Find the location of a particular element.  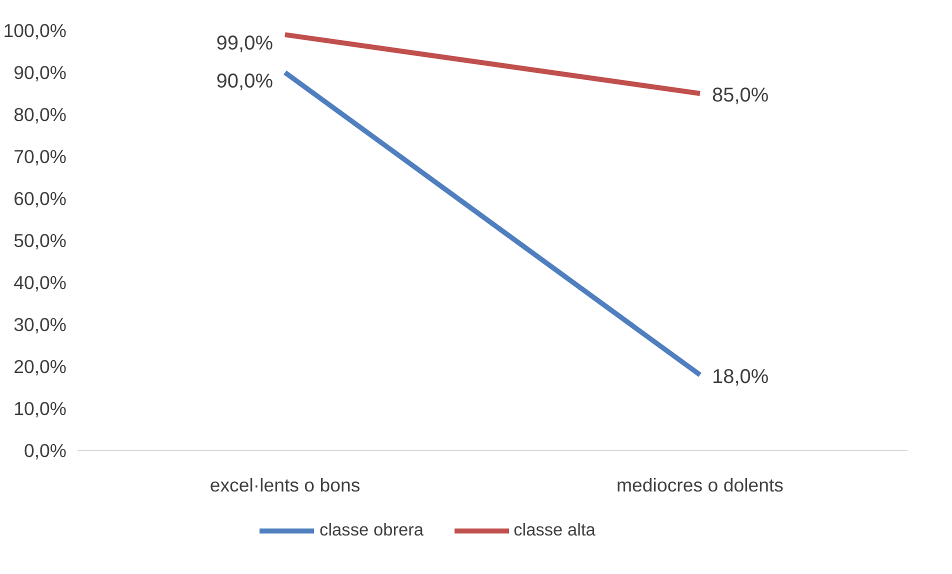

y-tick-label: 40,0% is located at coordinates (40, 282).